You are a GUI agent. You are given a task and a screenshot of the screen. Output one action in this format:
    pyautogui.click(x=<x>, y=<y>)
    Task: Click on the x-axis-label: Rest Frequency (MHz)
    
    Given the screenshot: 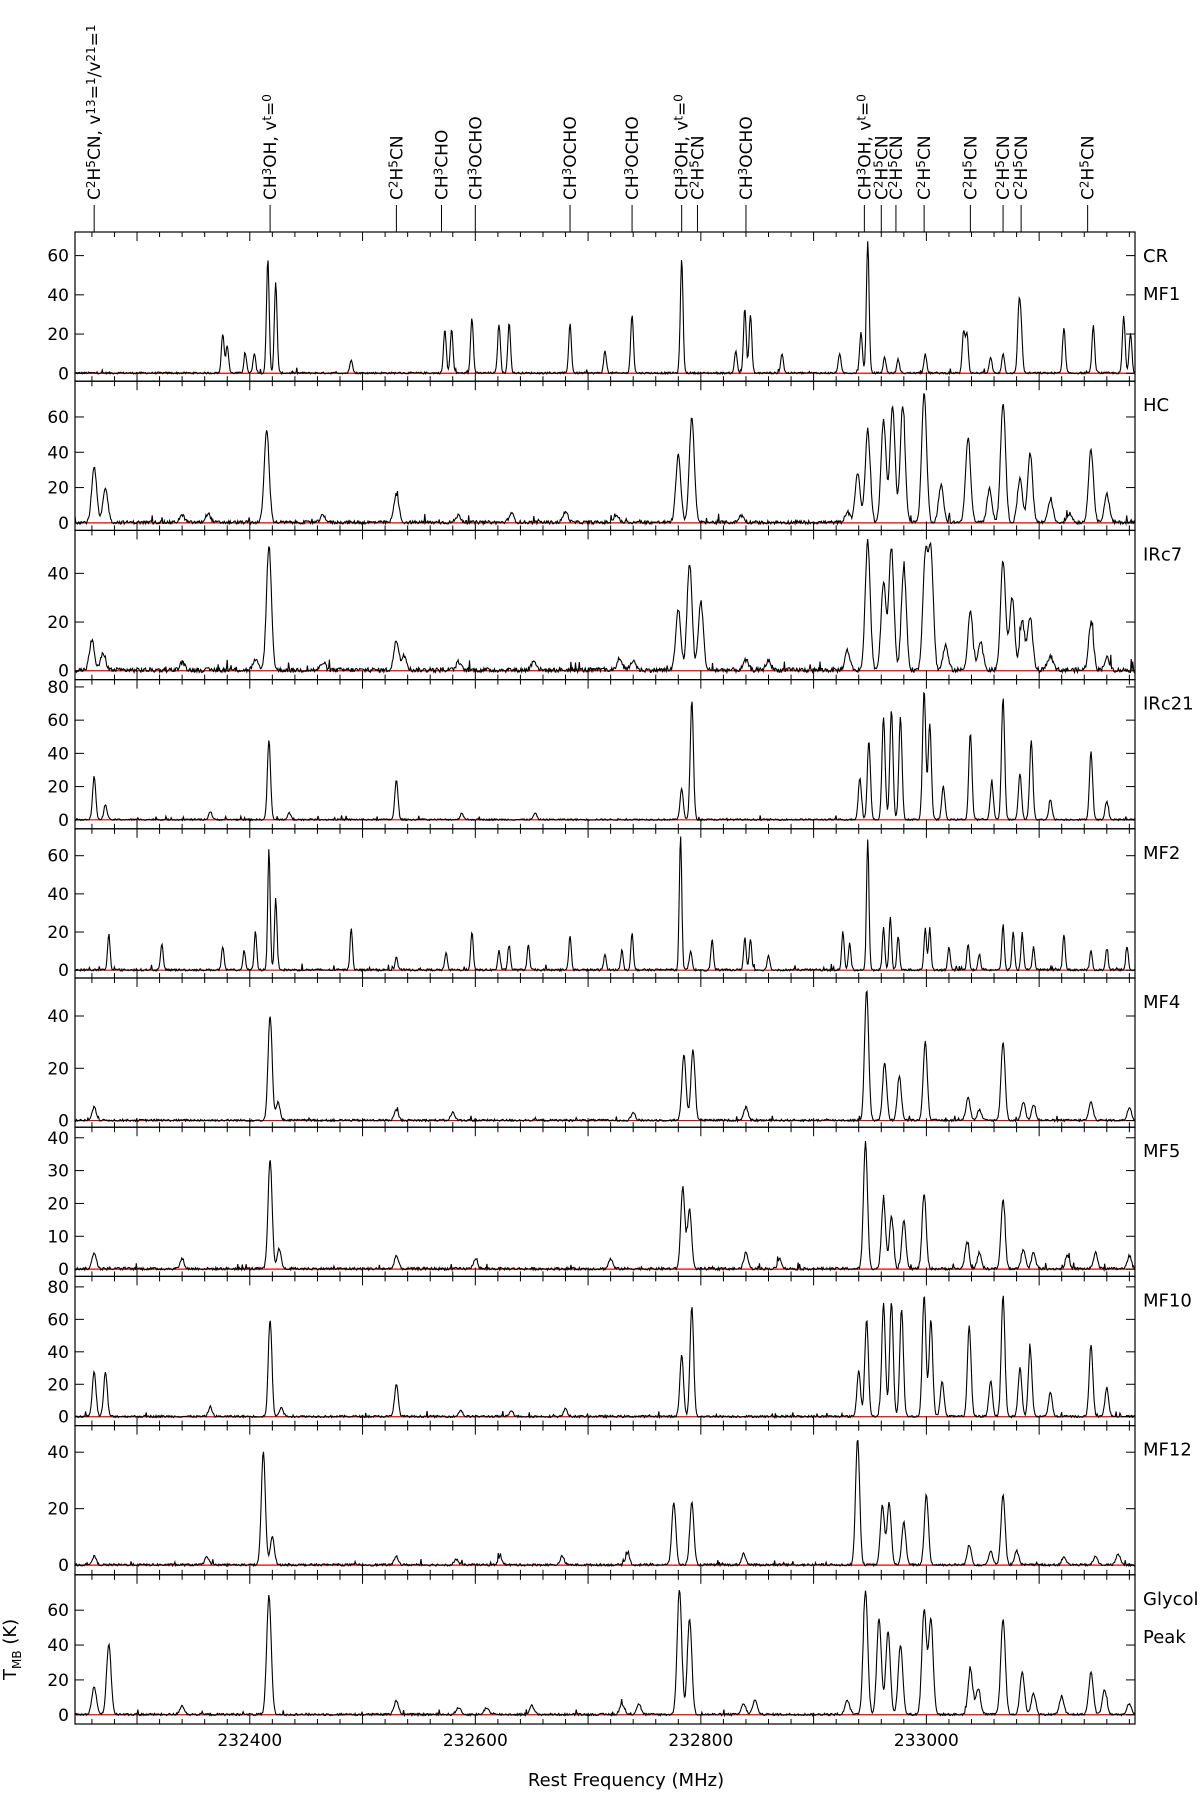 What is the action you would take?
    pyautogui.click(x=626, y=1780)
    